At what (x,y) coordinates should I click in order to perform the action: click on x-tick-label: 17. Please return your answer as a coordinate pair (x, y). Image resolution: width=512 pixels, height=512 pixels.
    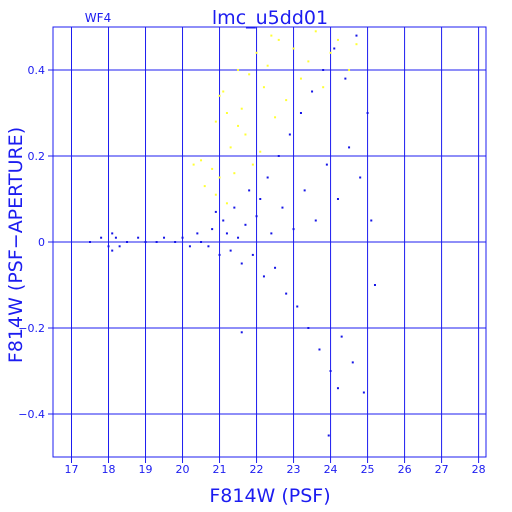
    Looking at the image, I should click on (72, 469).